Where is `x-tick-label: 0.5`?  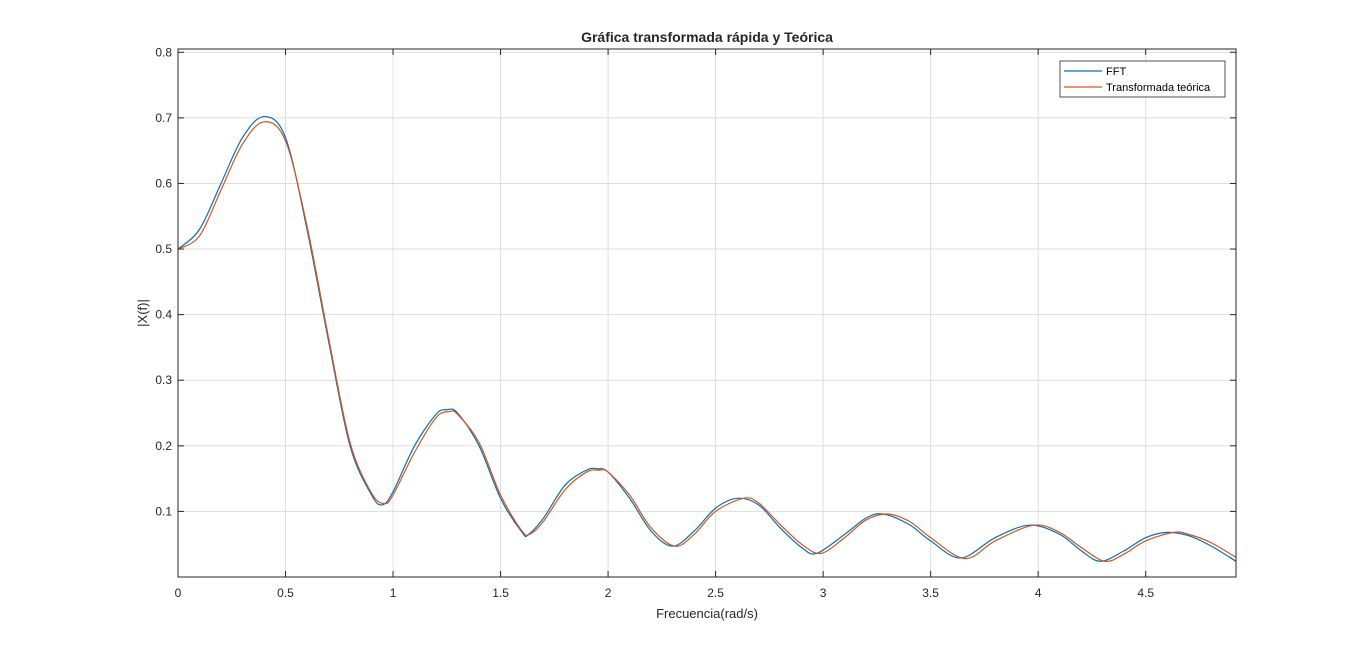 x-tick-label: 0.5 is located at coordinates (285, 593).